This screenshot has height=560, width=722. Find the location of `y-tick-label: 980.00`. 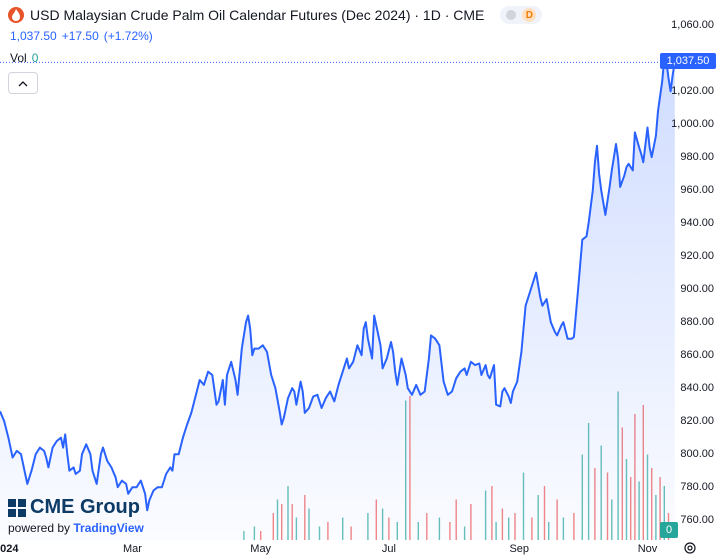

y-tick-label: 980.00 is located at coordinates (697, 157).